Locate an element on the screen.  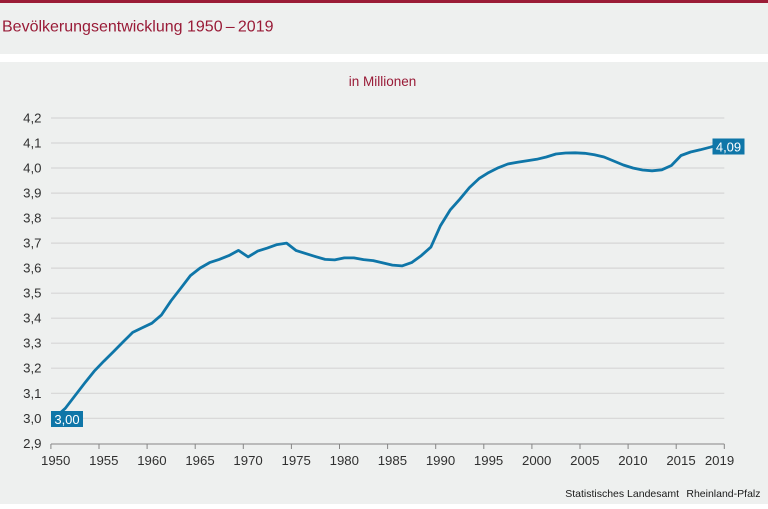
svg-text: 2005 is located at coordinates (584, 460).